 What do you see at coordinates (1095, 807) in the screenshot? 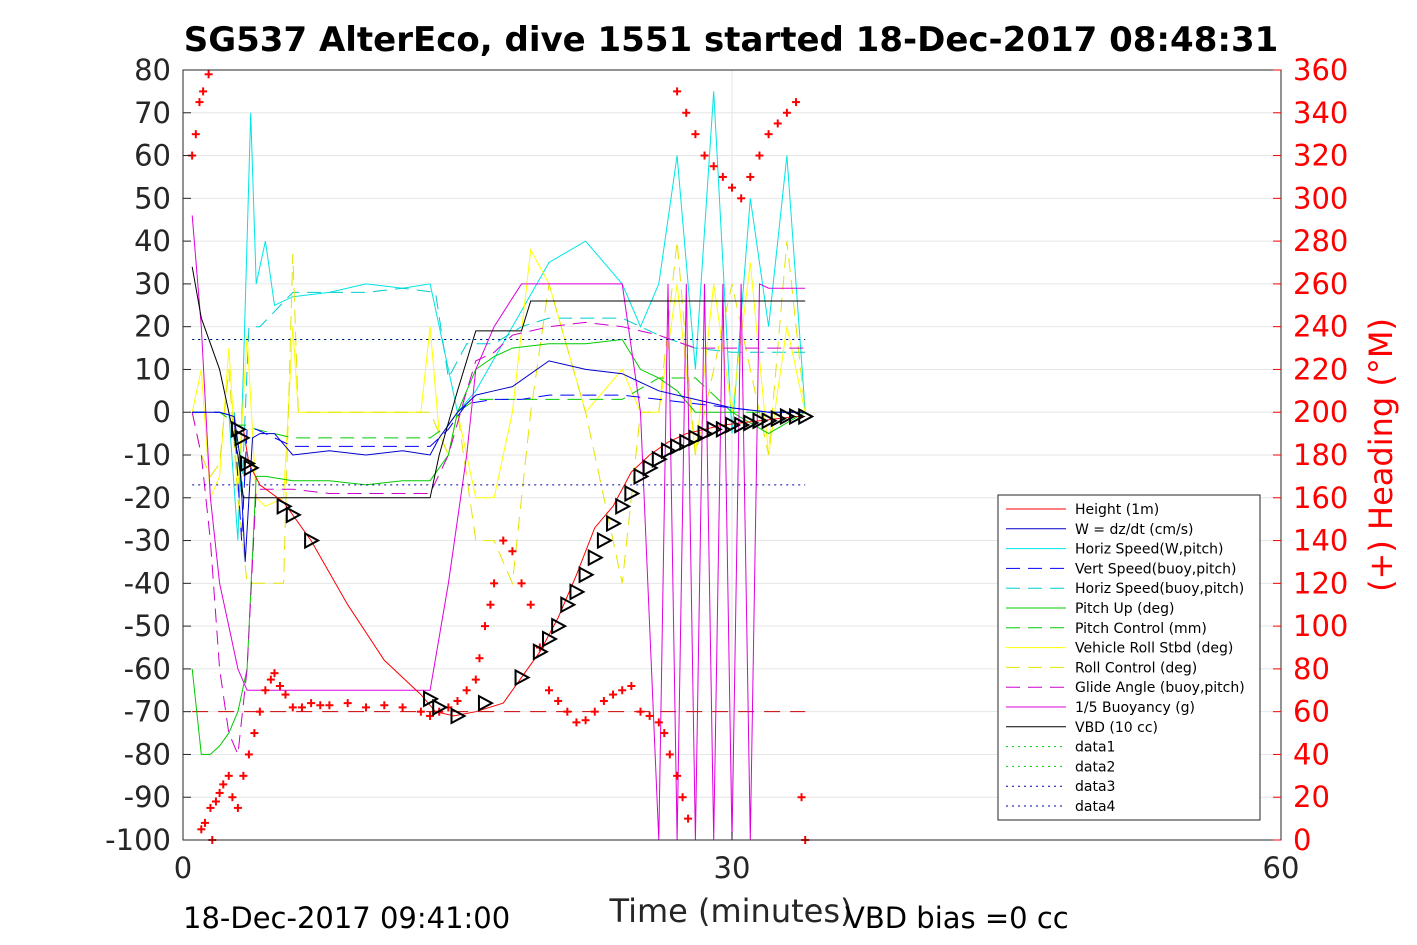
I see `legend-label-data4: data4` at bounding box center [1095, 807].